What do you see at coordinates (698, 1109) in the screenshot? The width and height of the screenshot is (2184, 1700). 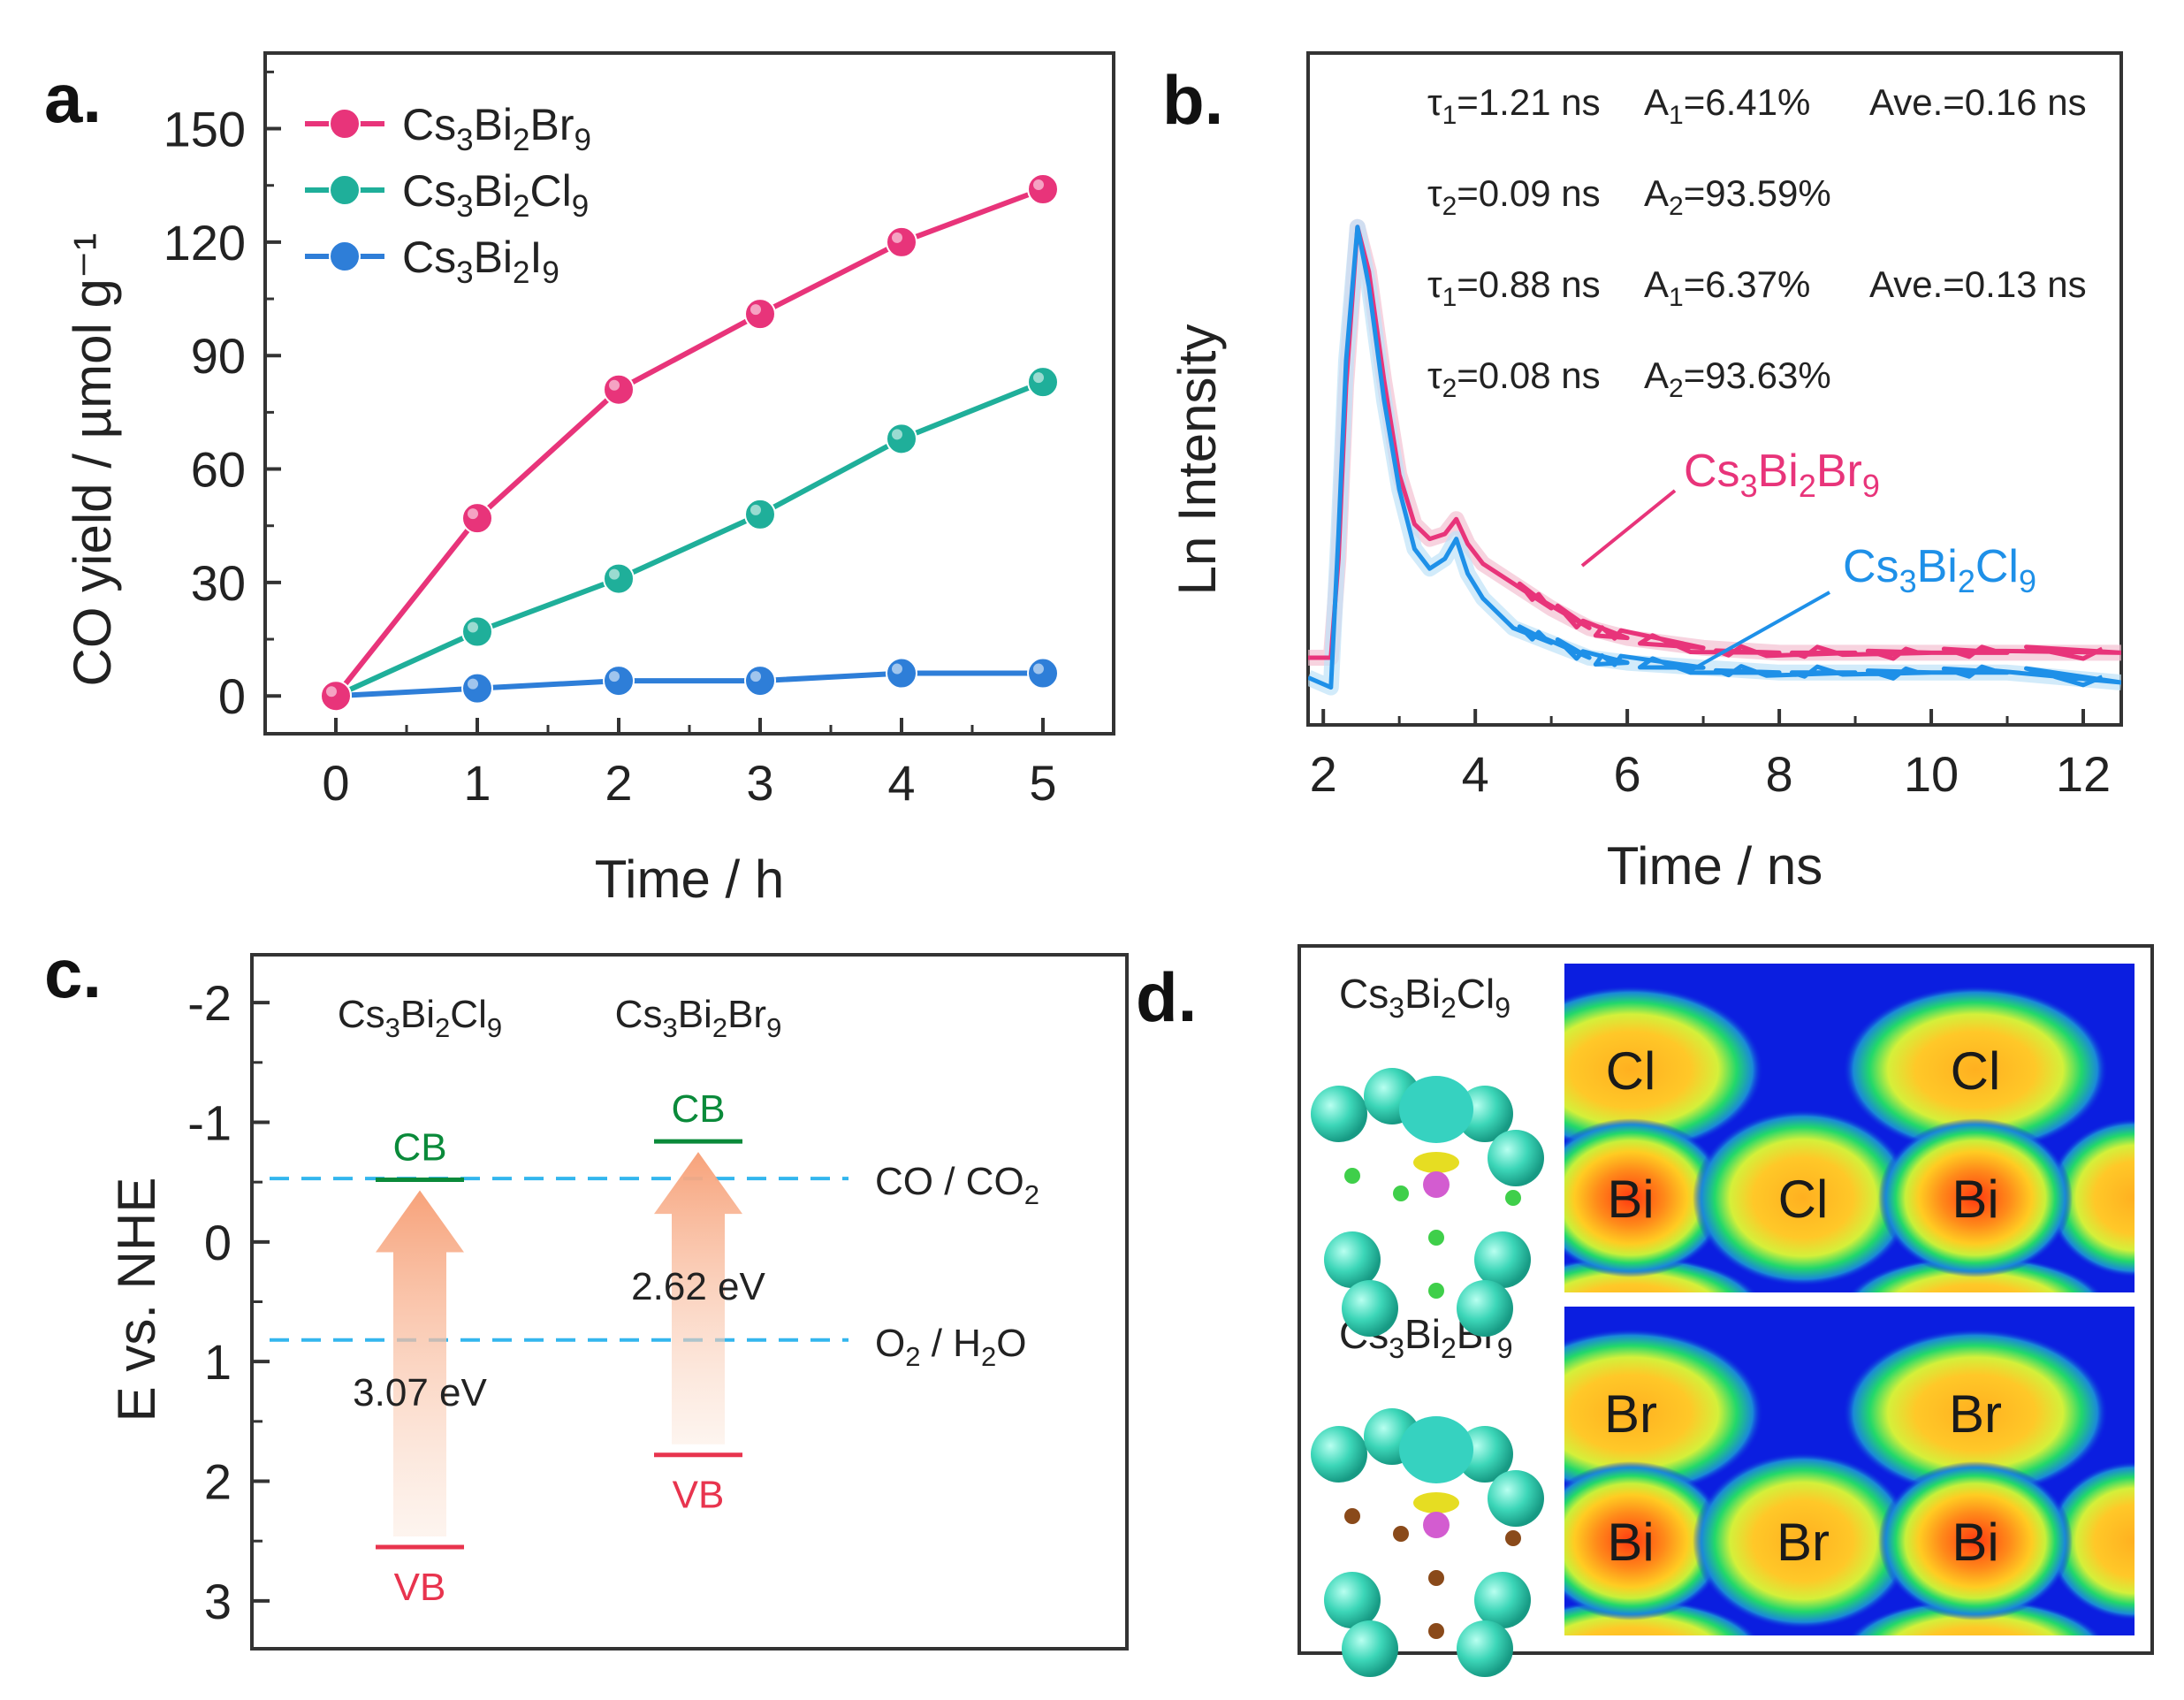 I see `panel-c-cb-label: CB` at bounding box center [698, 1109].